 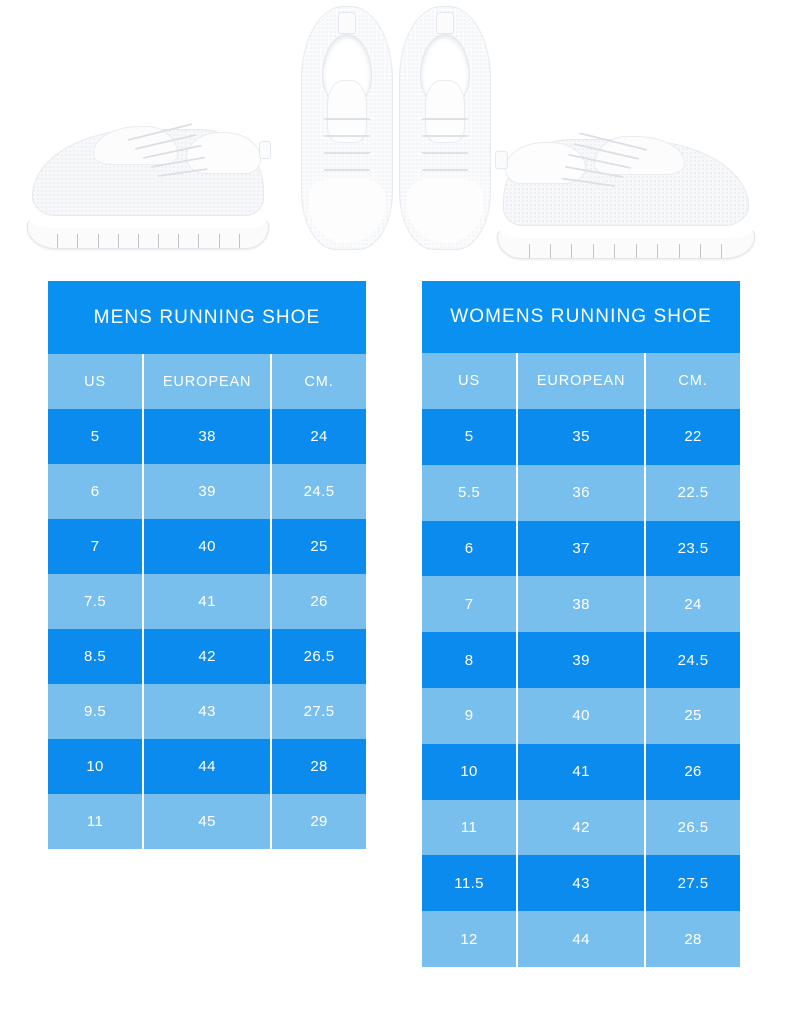 I want to click on mens-cell-european: 39, so click(x=207, y=491).